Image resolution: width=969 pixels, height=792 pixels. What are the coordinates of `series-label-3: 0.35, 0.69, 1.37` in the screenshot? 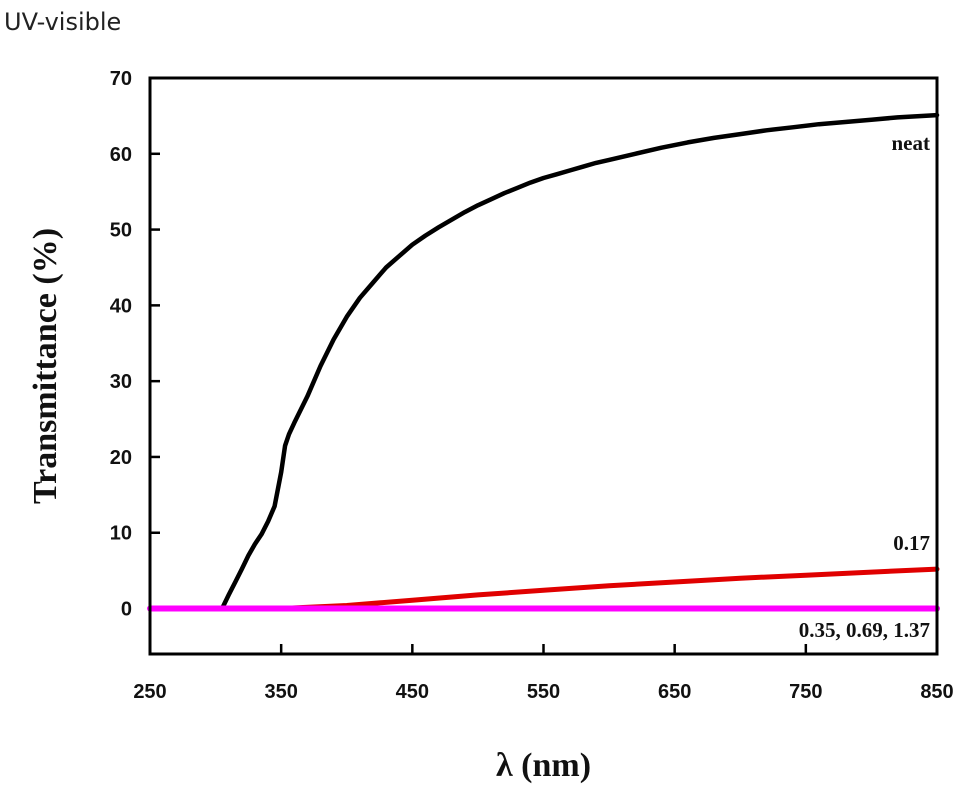 It's located at (864, 630).